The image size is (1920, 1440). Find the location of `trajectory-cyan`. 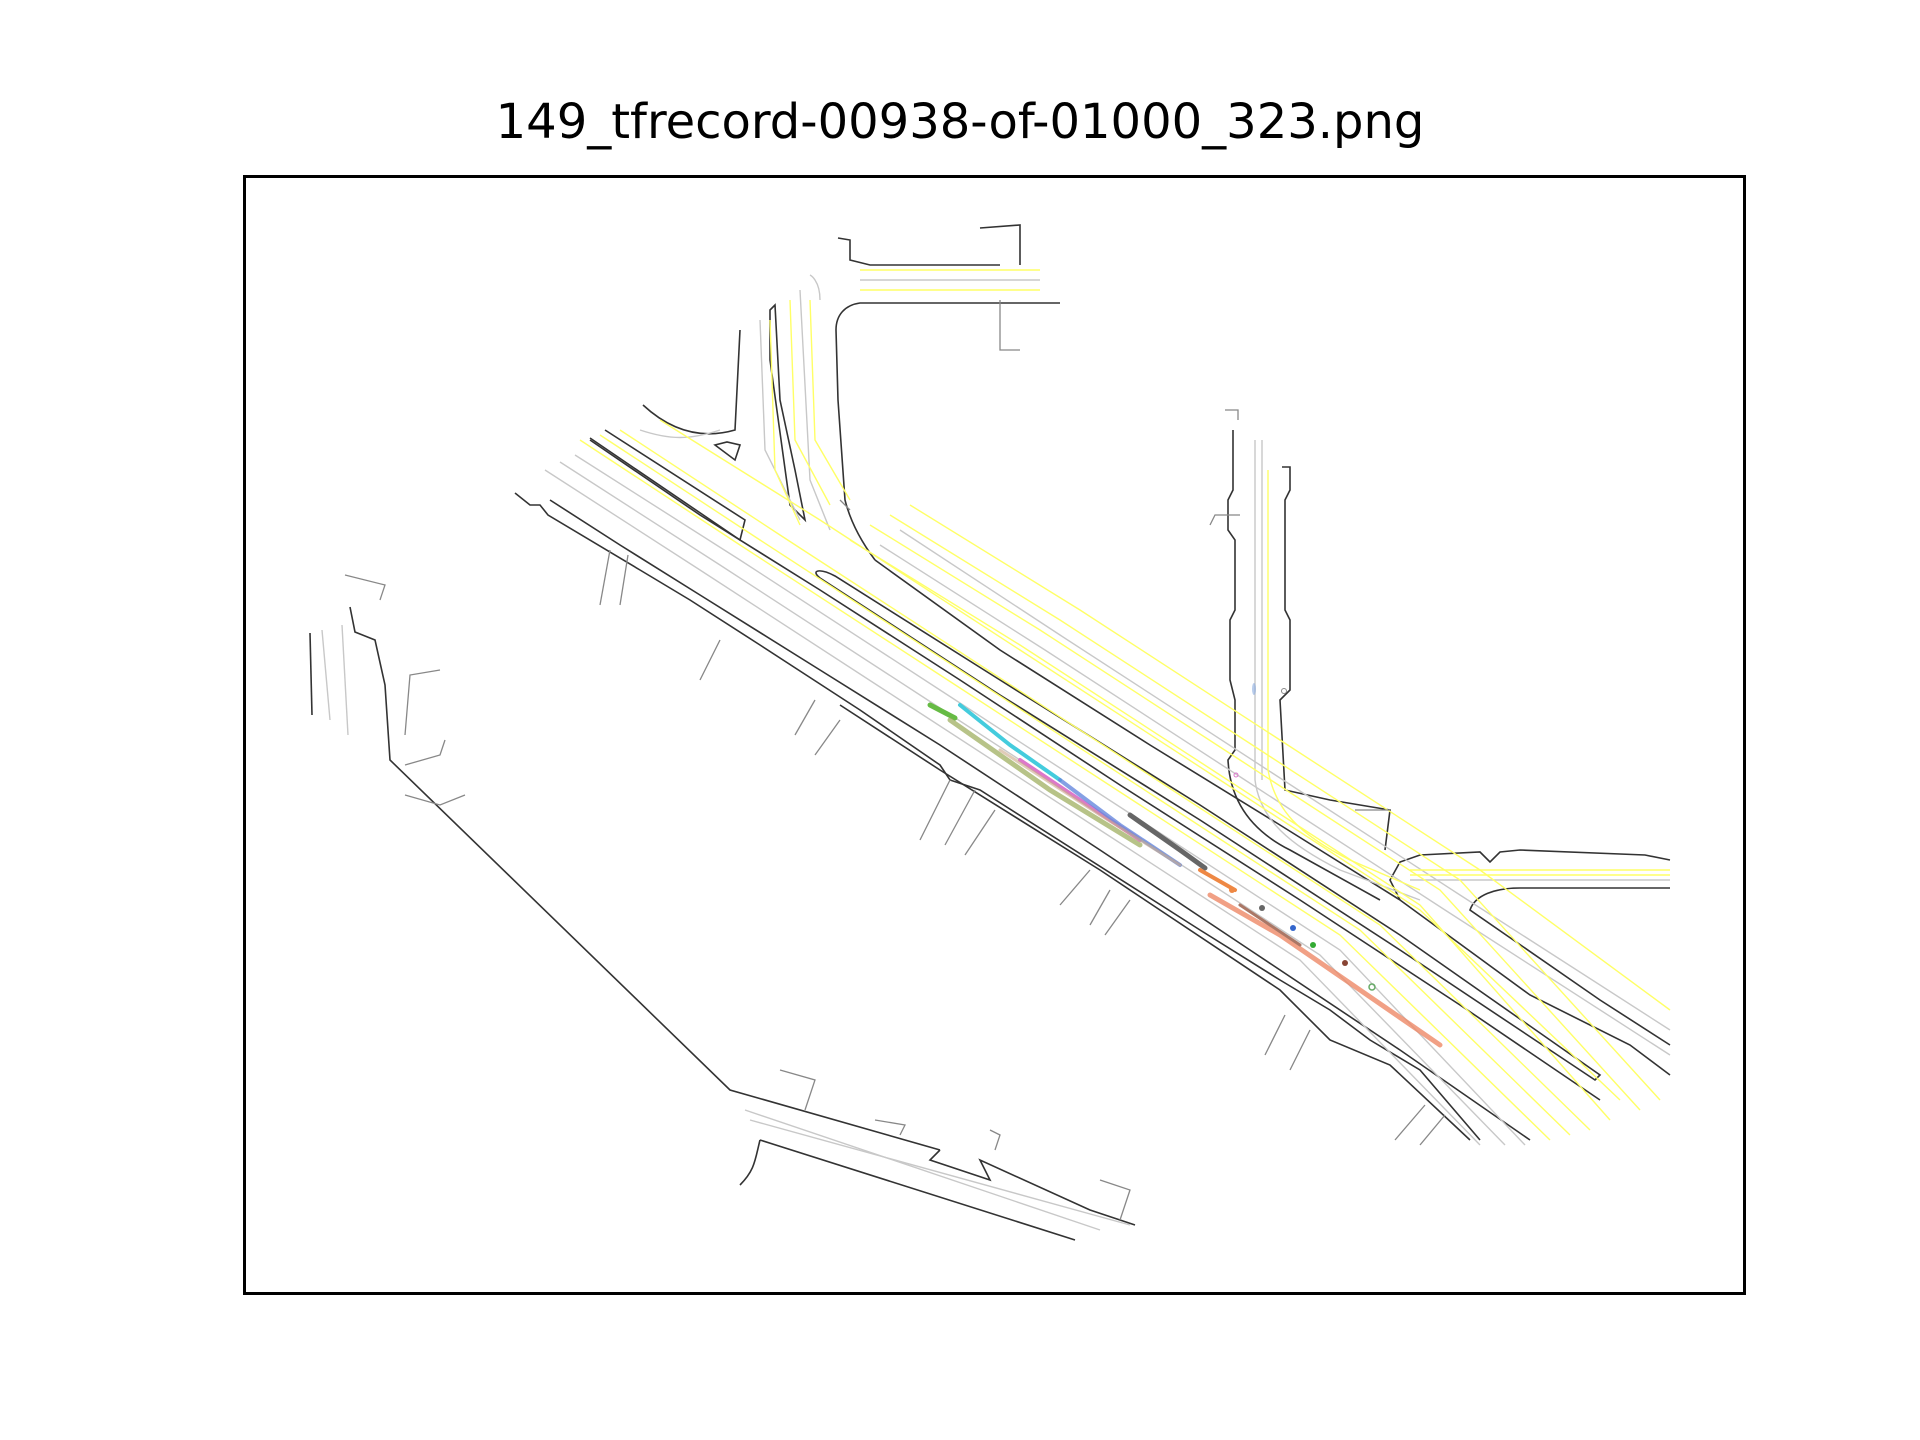

trajectory-cyan is located at coordinates (1010, 742).